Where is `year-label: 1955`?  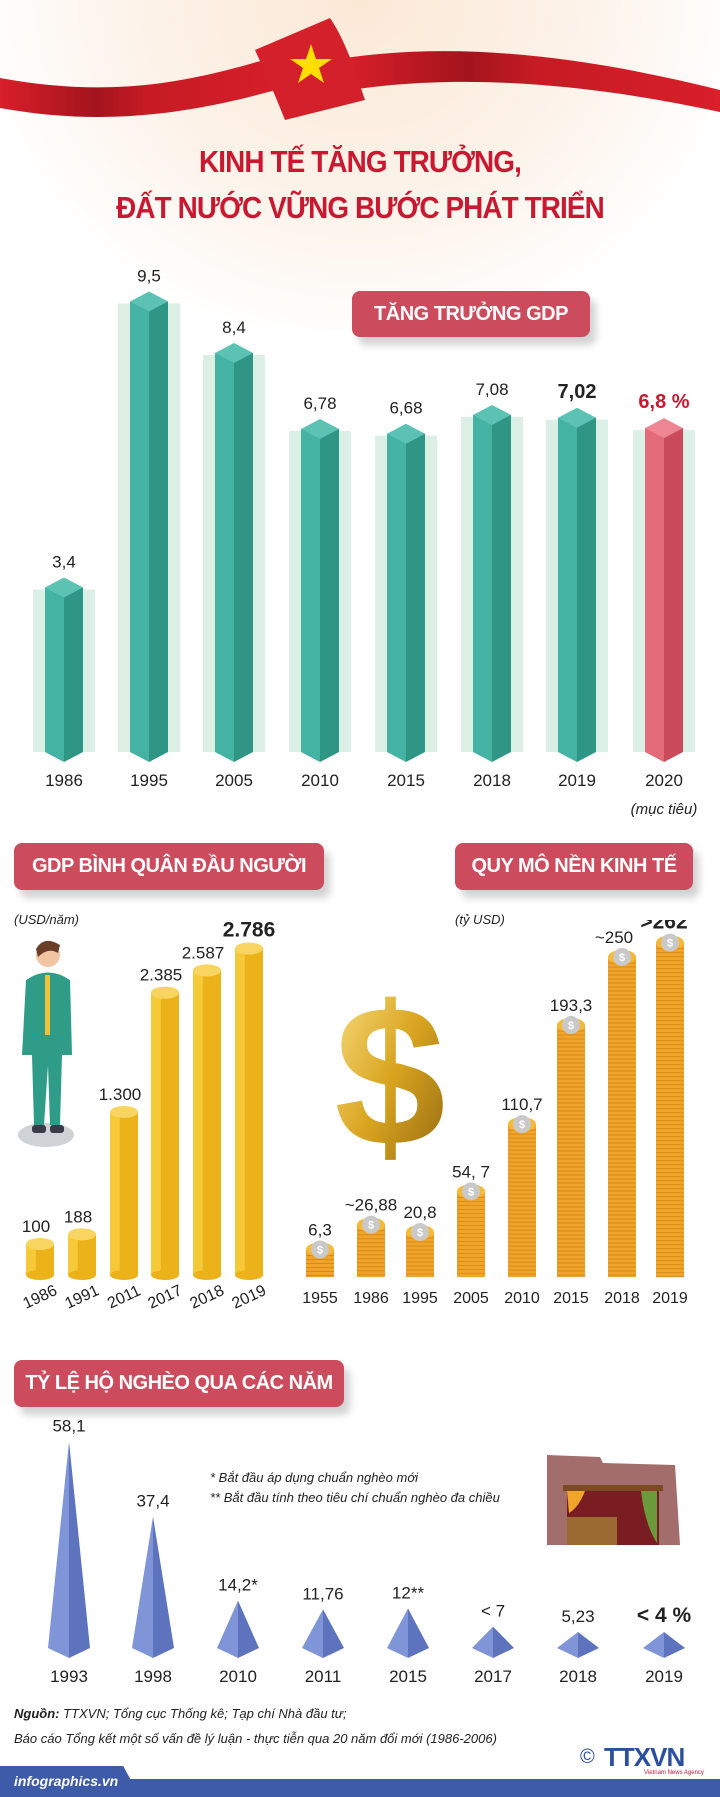
year-label: 1955 is located at coordinates (320, 1298).